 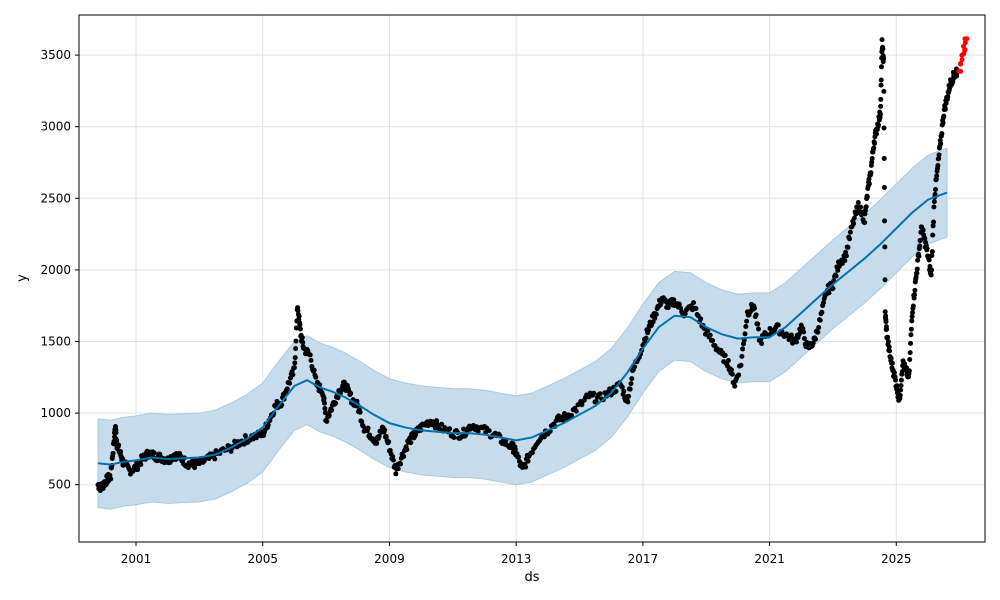 What do you see at coordinates (136, 559) in the screenshot?
I see `x-tick-label: 2001` at bounding box center [136, 559].